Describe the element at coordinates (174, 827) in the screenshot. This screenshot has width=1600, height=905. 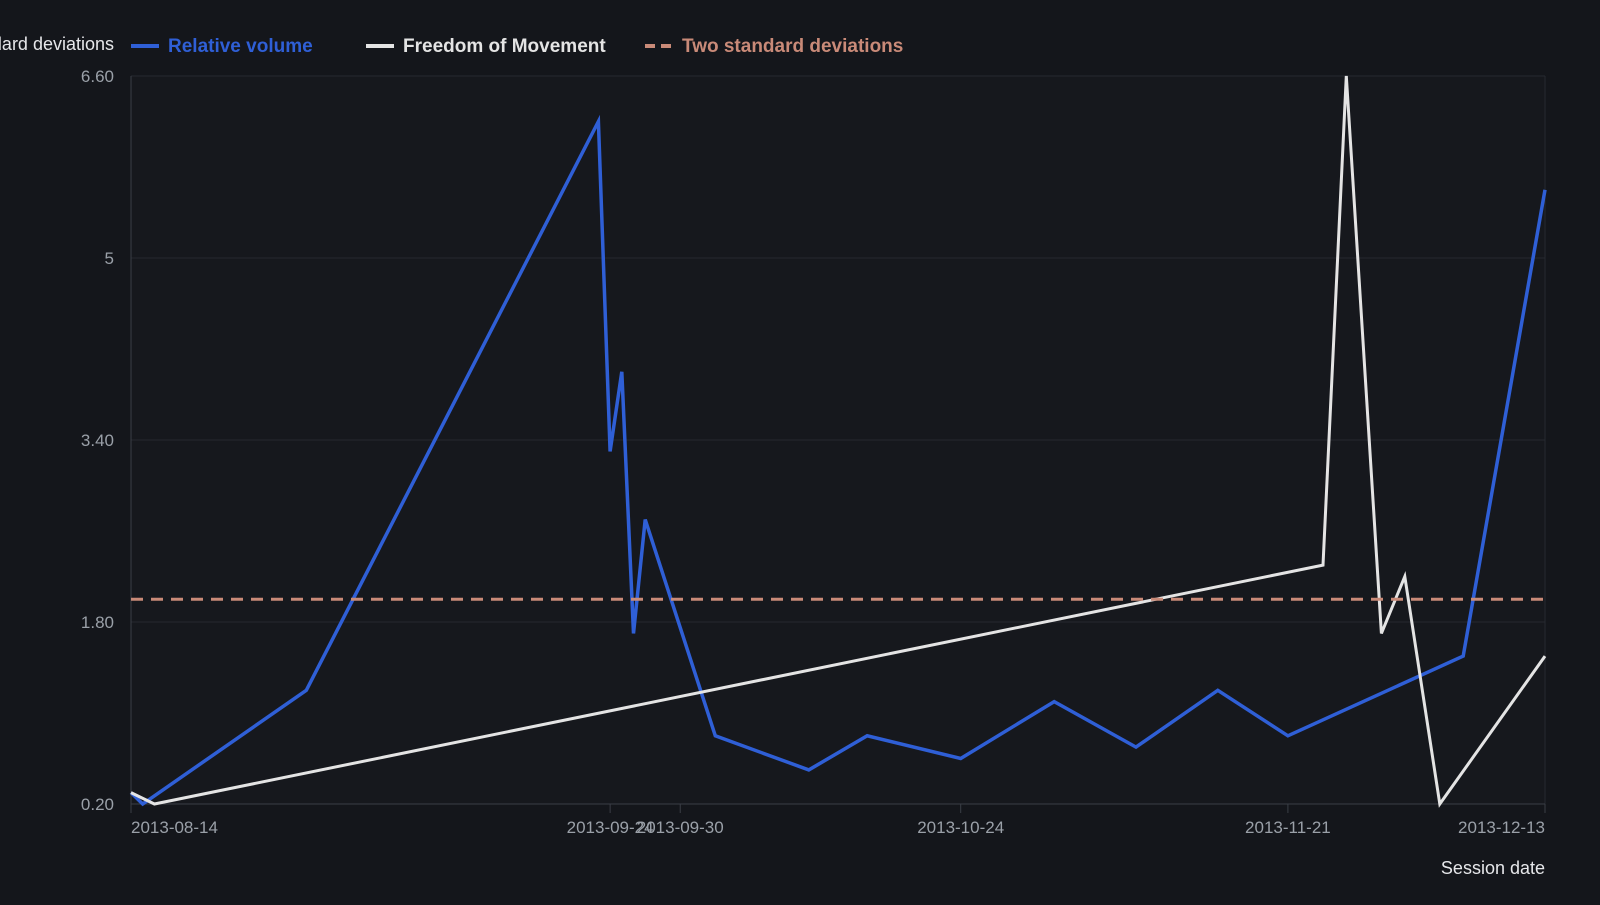
I see `x-tick-label-2013-08-14: 2013-08-14` at that location.